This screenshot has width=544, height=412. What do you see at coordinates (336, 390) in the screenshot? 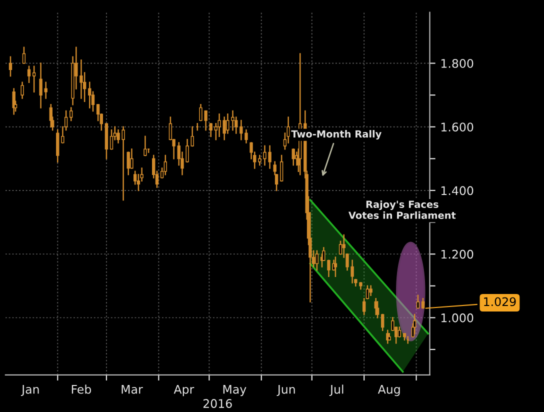
I see `x-tick-label: Jul` at bounding box center [336, 390].